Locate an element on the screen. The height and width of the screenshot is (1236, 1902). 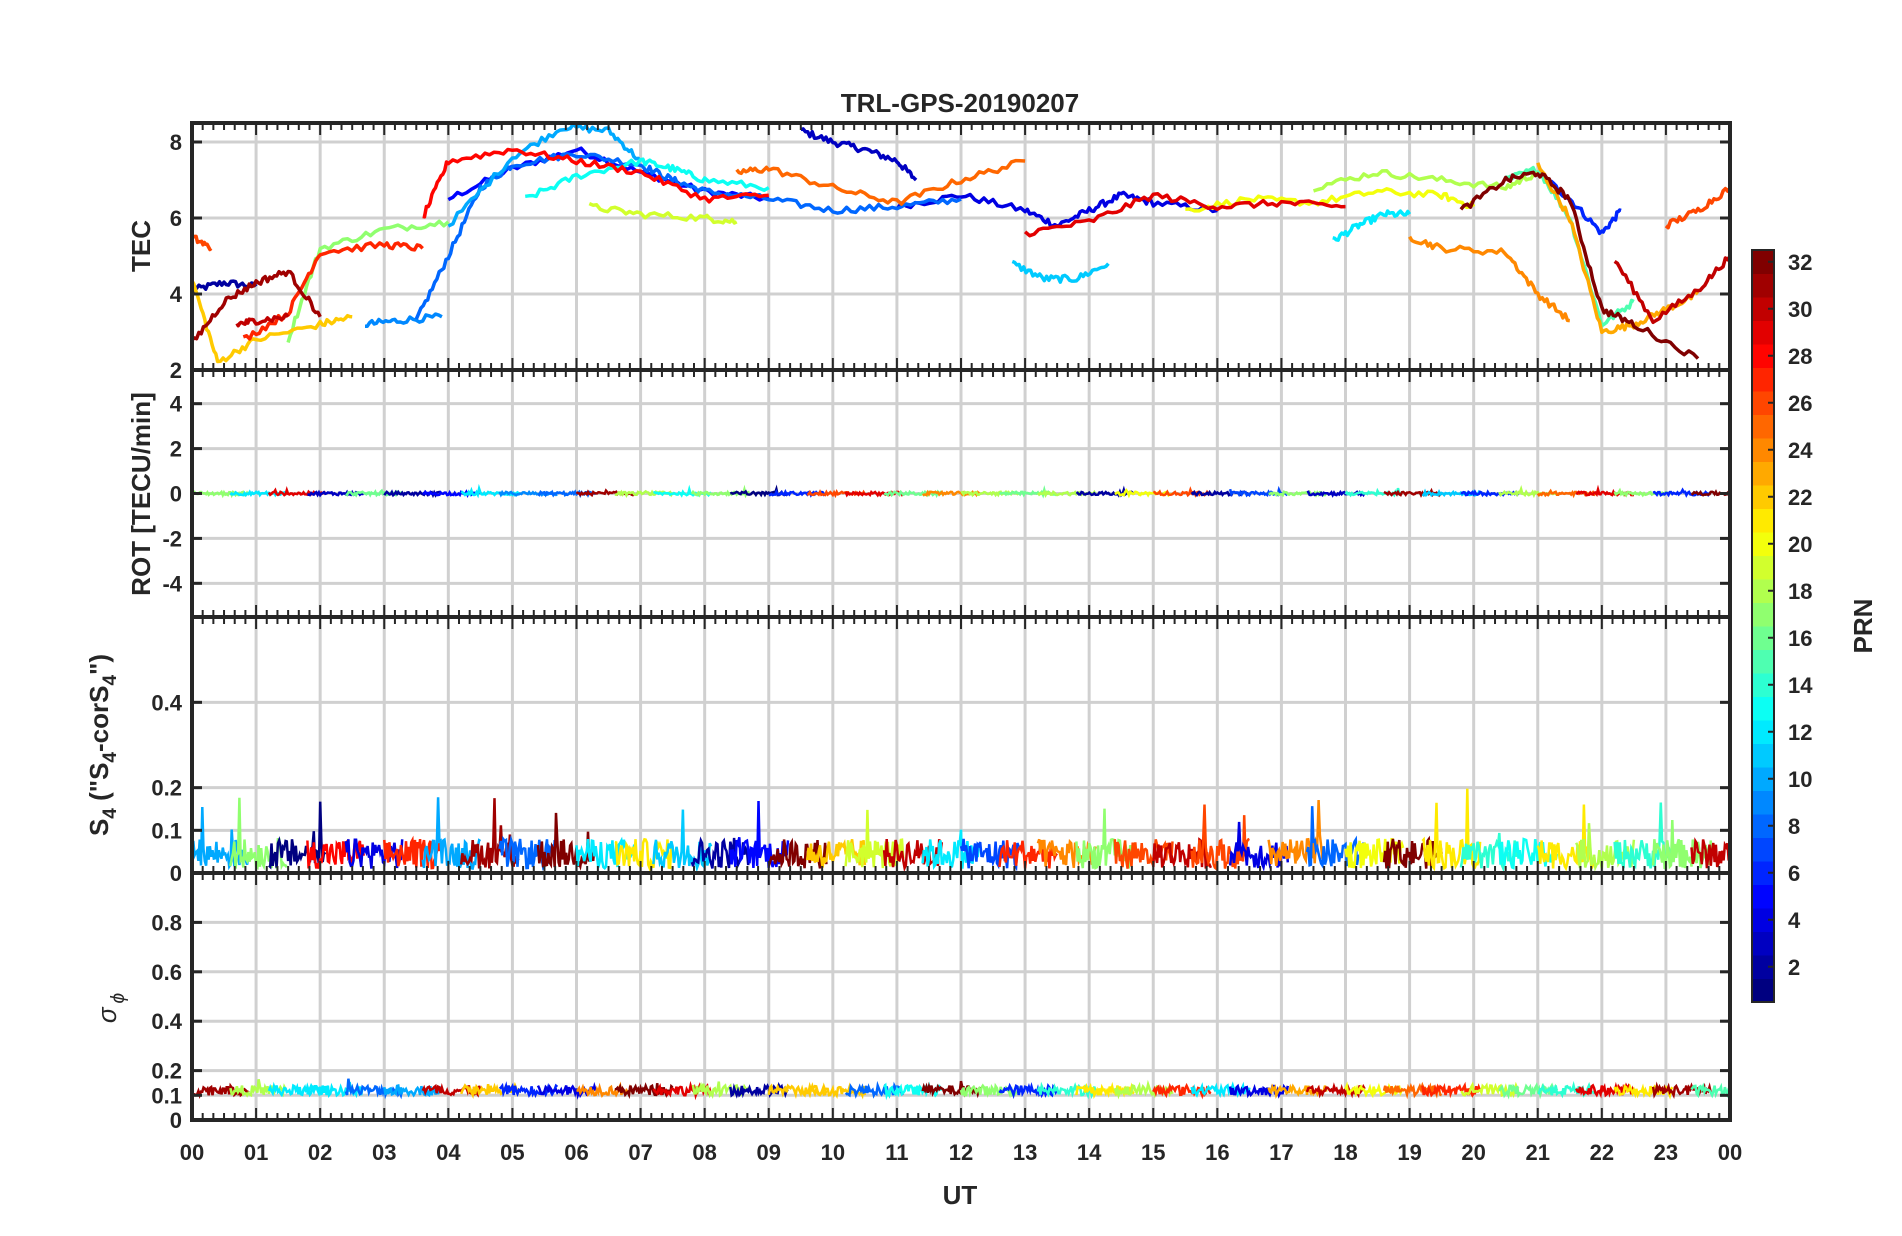
colorbar-tick-label: 24 is located at coordinates (1800, 450).